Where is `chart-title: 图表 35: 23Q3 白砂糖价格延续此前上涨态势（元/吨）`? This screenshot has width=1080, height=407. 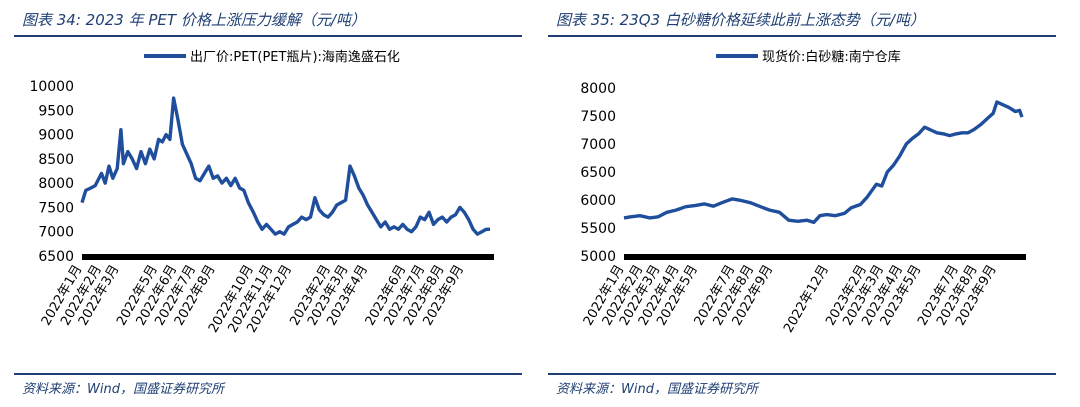
chart-title: 图表 35: 23Q3 白砂糖价格延续此前上涨态势（元/吨） is located at coordinates (740, 20).